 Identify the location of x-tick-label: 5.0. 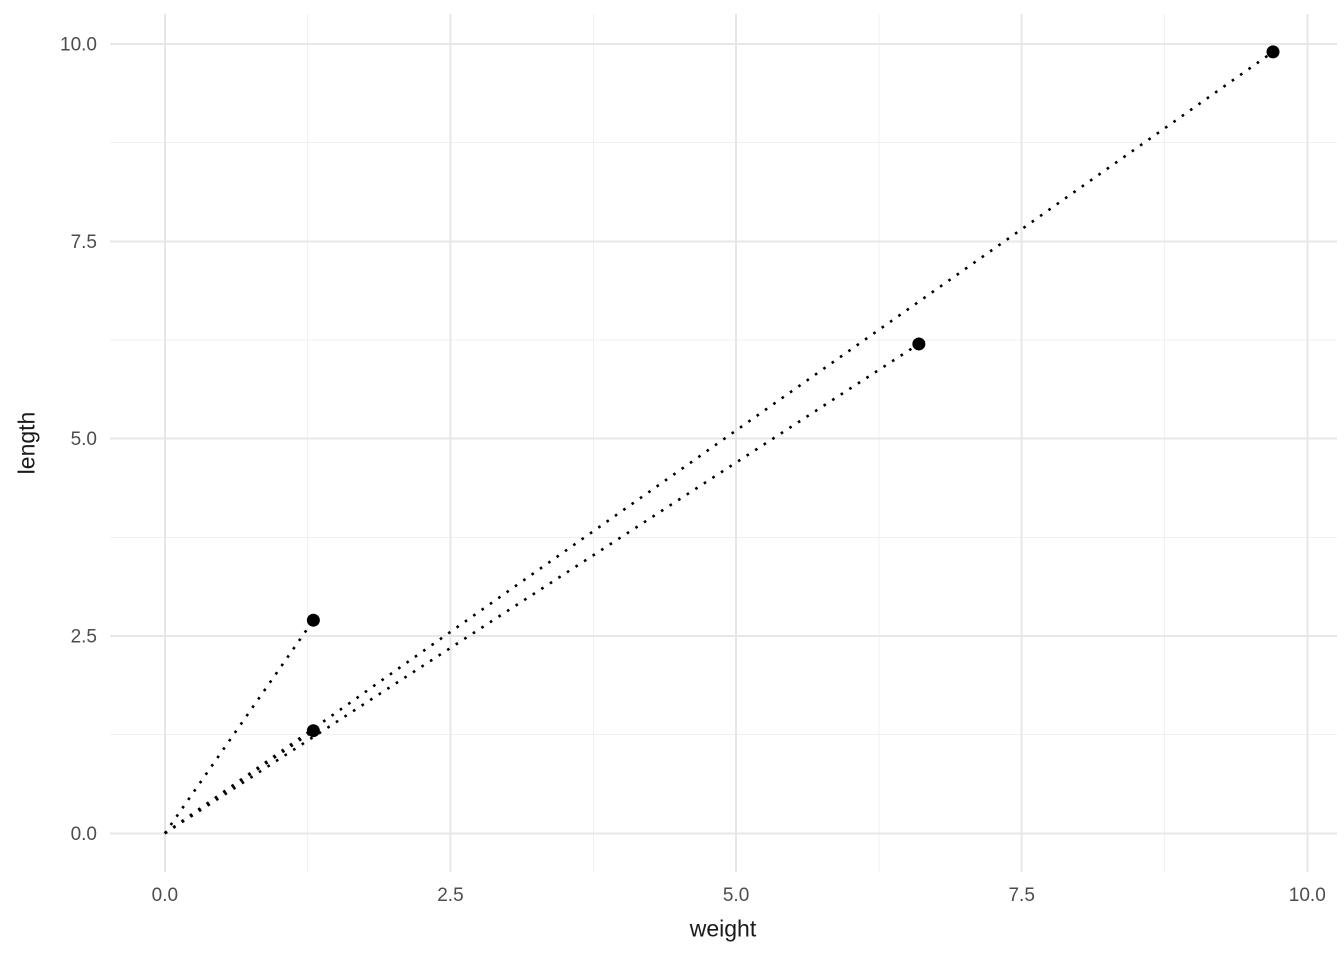
(736, 895).